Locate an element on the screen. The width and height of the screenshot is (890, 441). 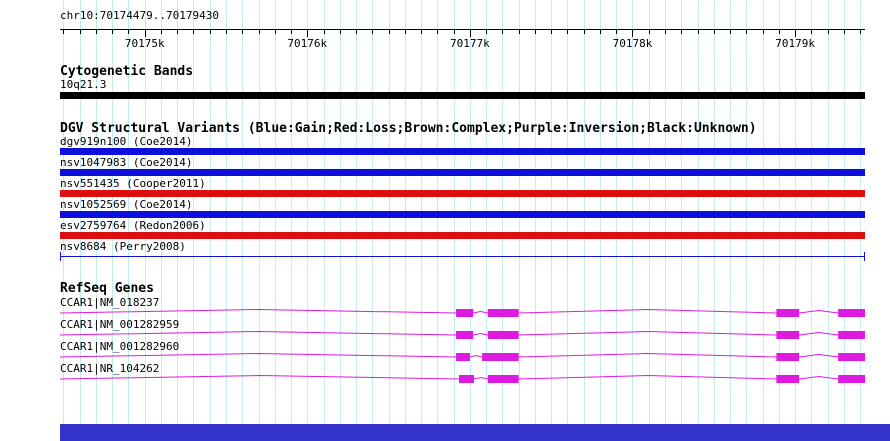
gene-label: CCAR1|NM_001282959 is located at coordinates (120, 324).